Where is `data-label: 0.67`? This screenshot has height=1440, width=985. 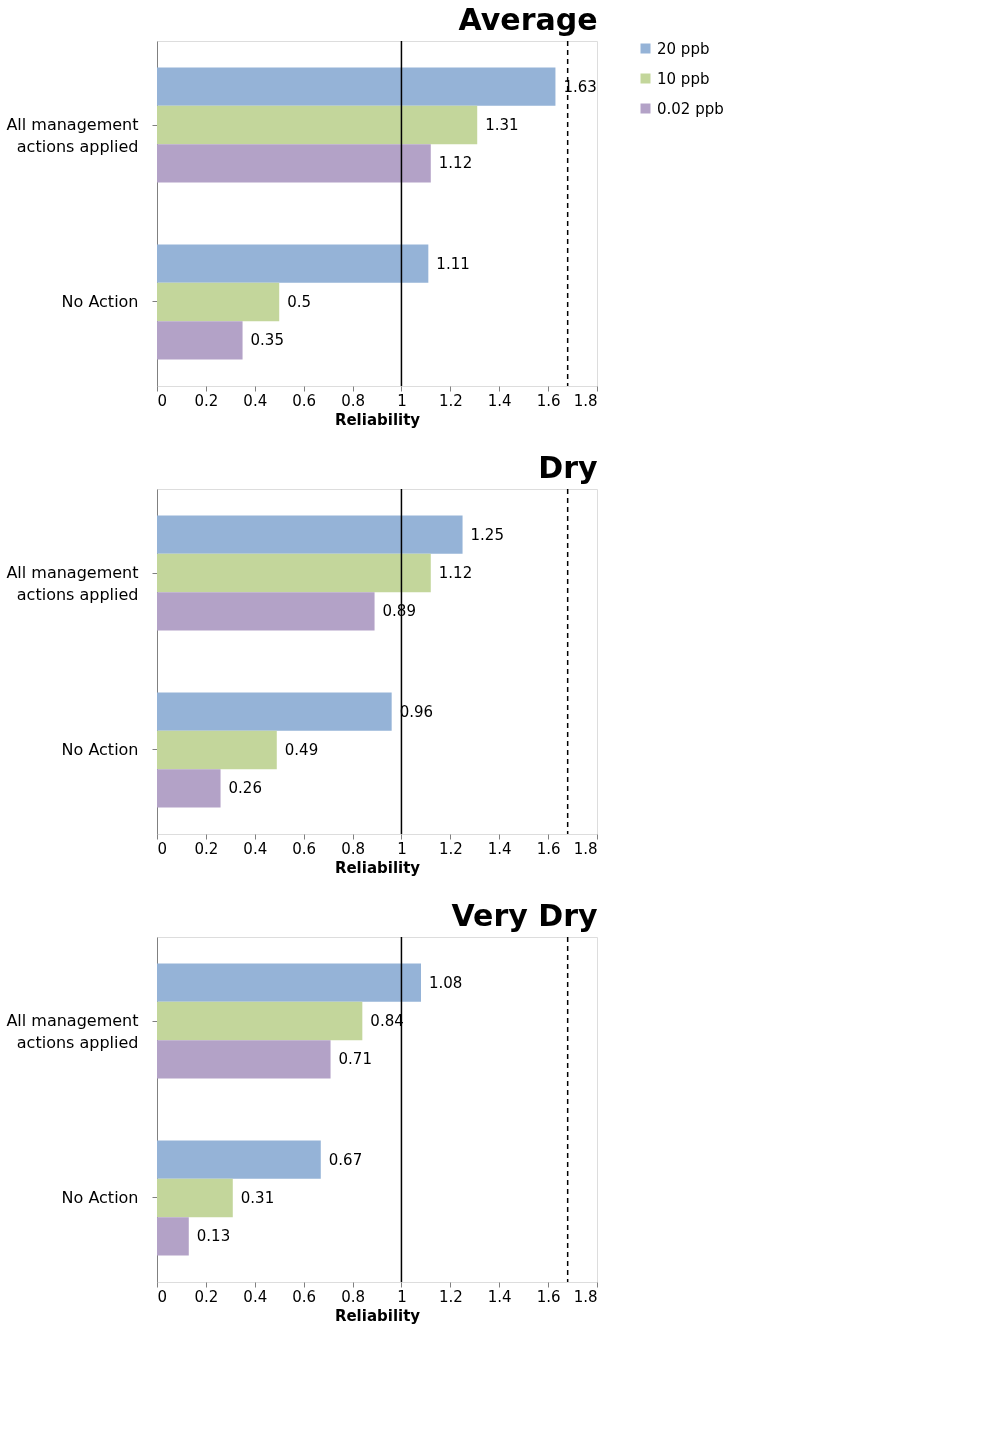
data-label: 0.67 is located at coordinates (345, 1159).